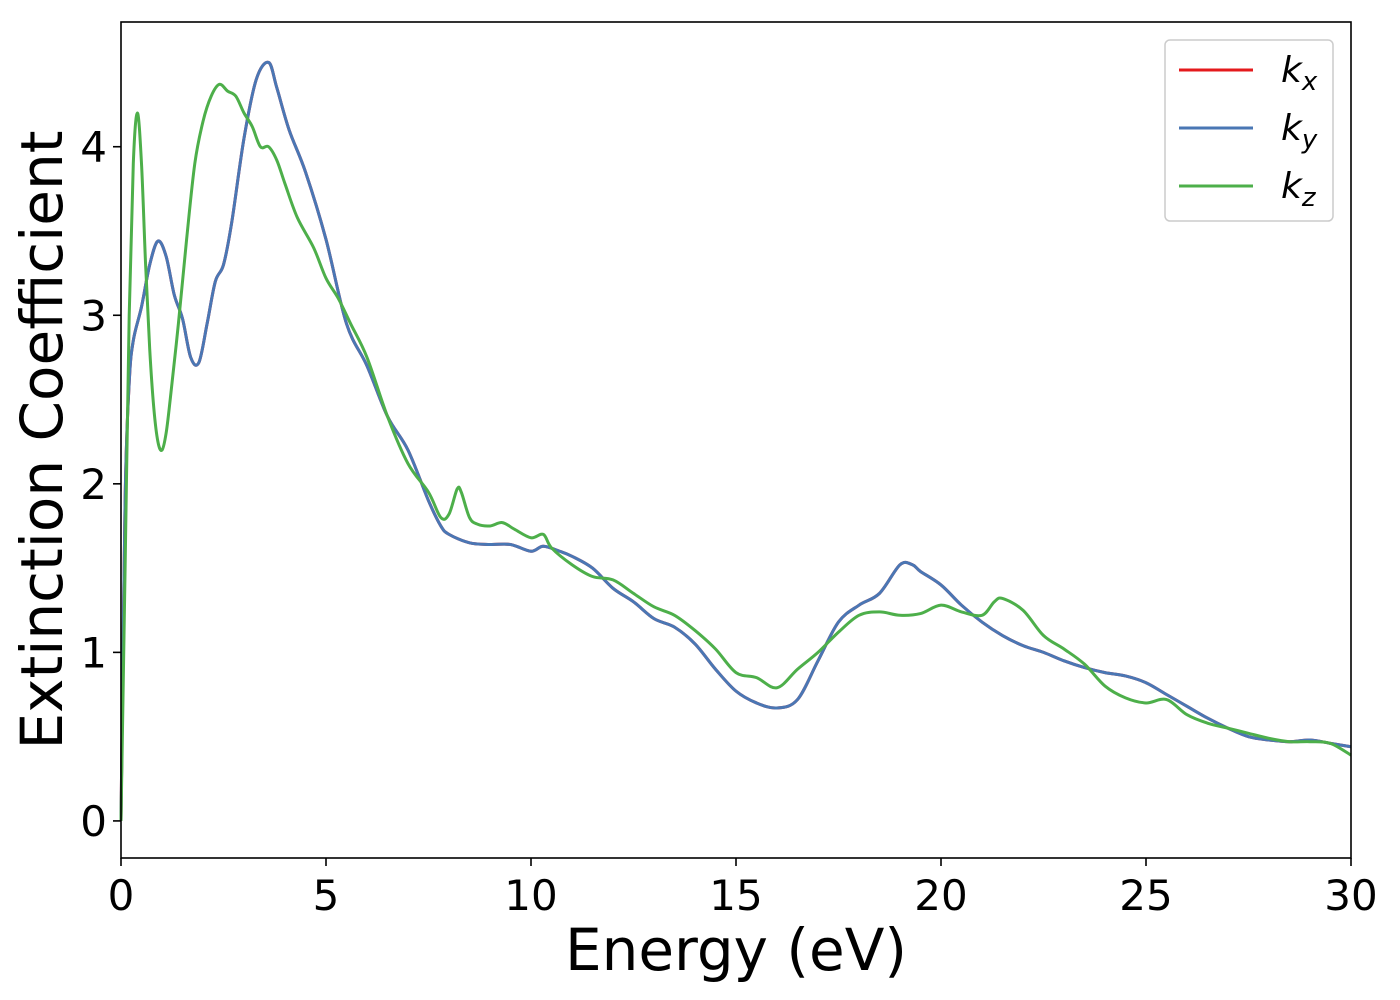 The image size is (1400, 1000). What do you see at coordinates (326, 895) in the screenshot?
I see `x-tick-label: 5` at bounding box center [326, 895].